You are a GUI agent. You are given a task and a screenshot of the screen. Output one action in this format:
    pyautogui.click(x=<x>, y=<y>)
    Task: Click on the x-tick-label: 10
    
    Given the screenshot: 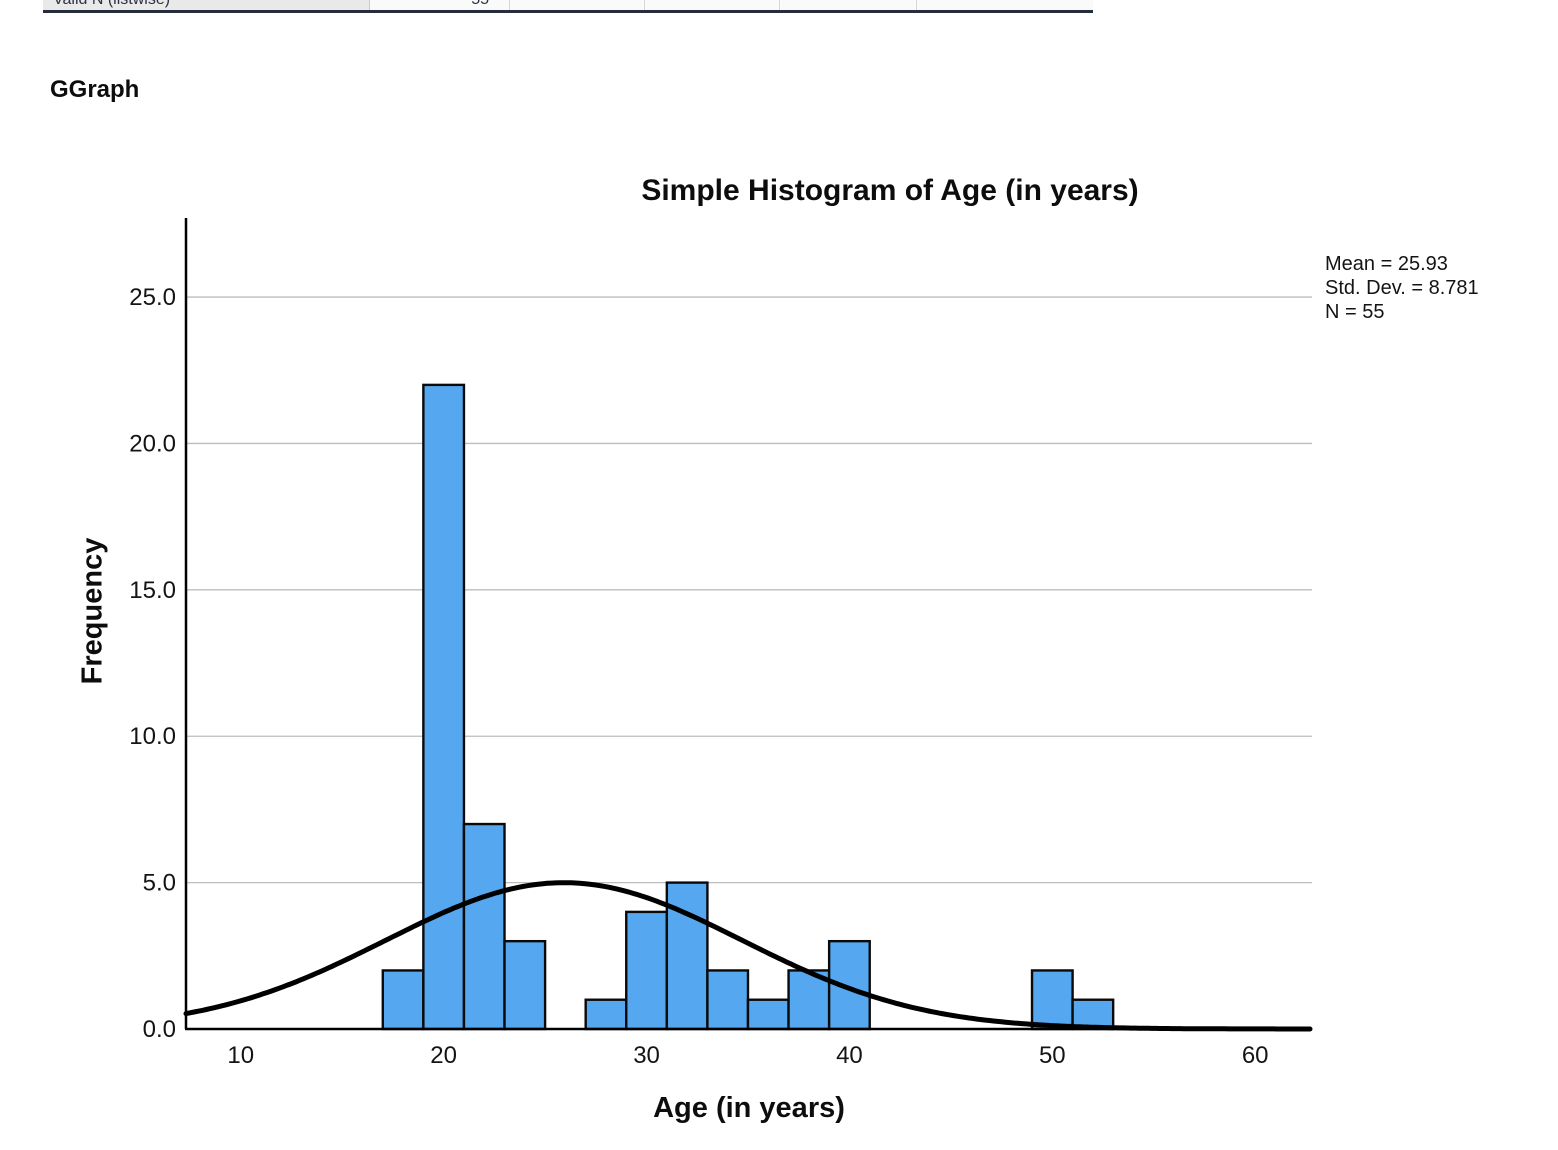 What is the action you would take?
    pyautogui.click(x=240, y=1055)
    